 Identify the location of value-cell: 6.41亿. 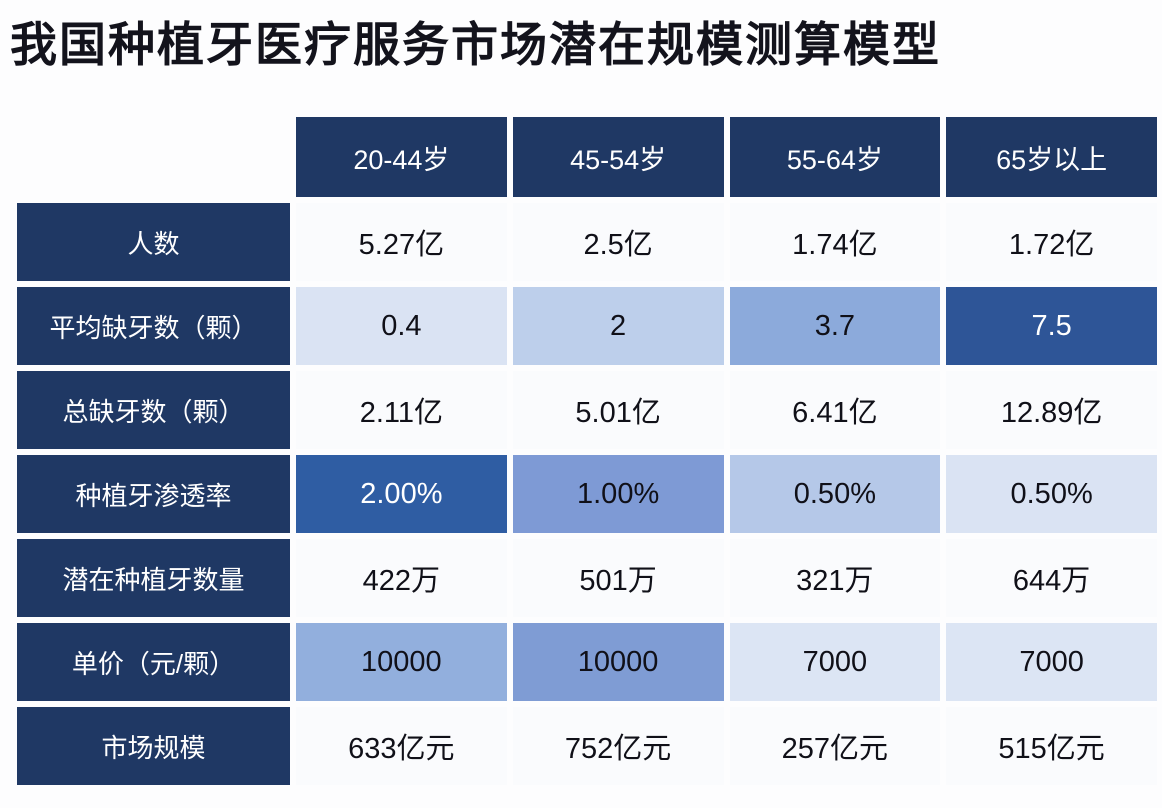
(835, 410).